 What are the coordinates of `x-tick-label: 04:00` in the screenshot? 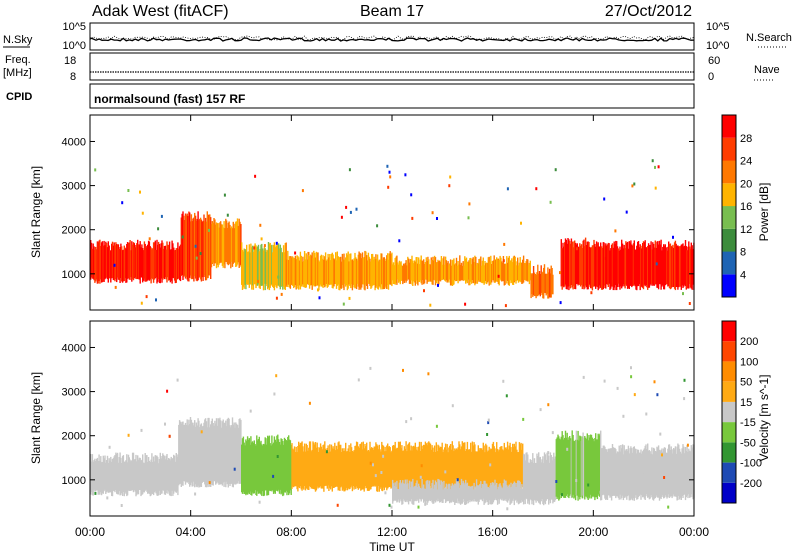 It's located at (191, 532).